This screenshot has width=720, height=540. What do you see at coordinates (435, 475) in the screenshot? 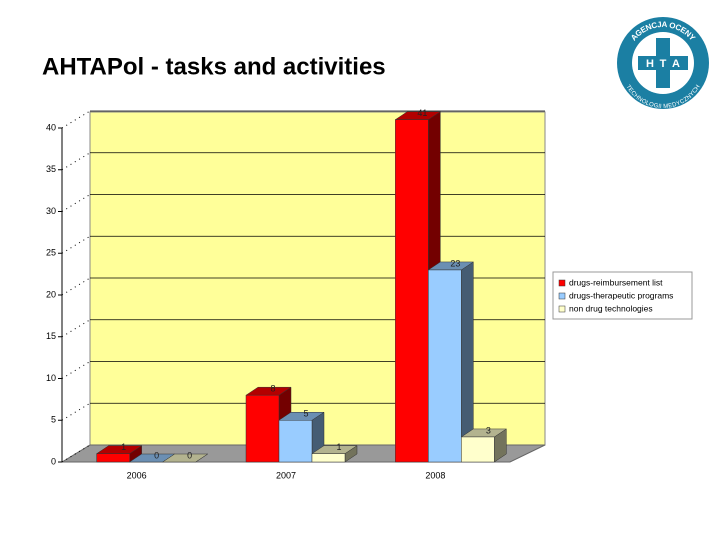
I see `x-tick-label: 2008` at bounding box center [435, 475].